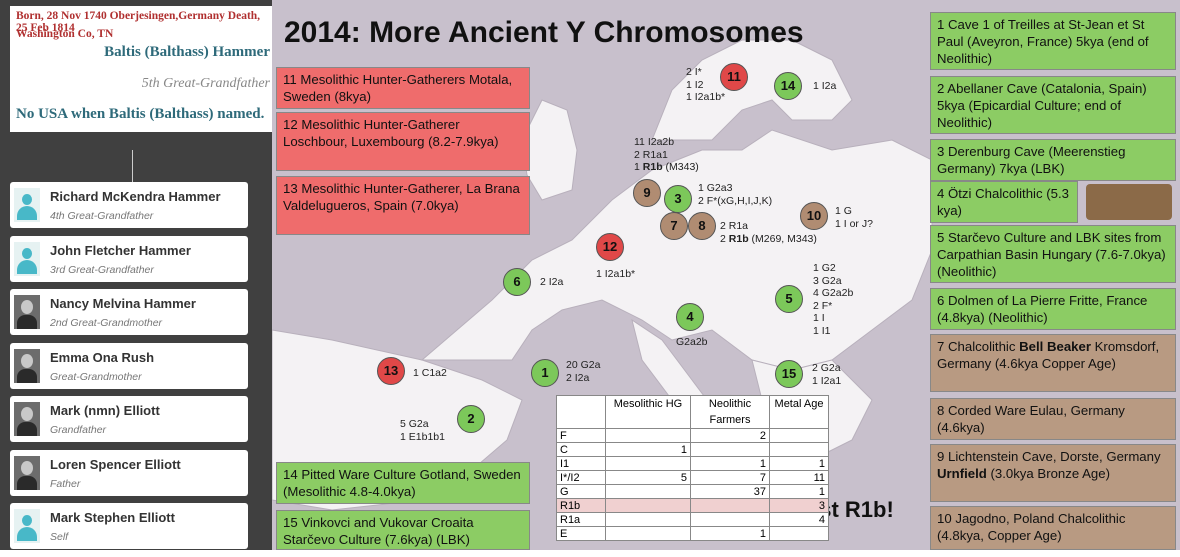 This screenshot has width=1180, height=557. I want to click on site-number: 14, so click(290, 474).